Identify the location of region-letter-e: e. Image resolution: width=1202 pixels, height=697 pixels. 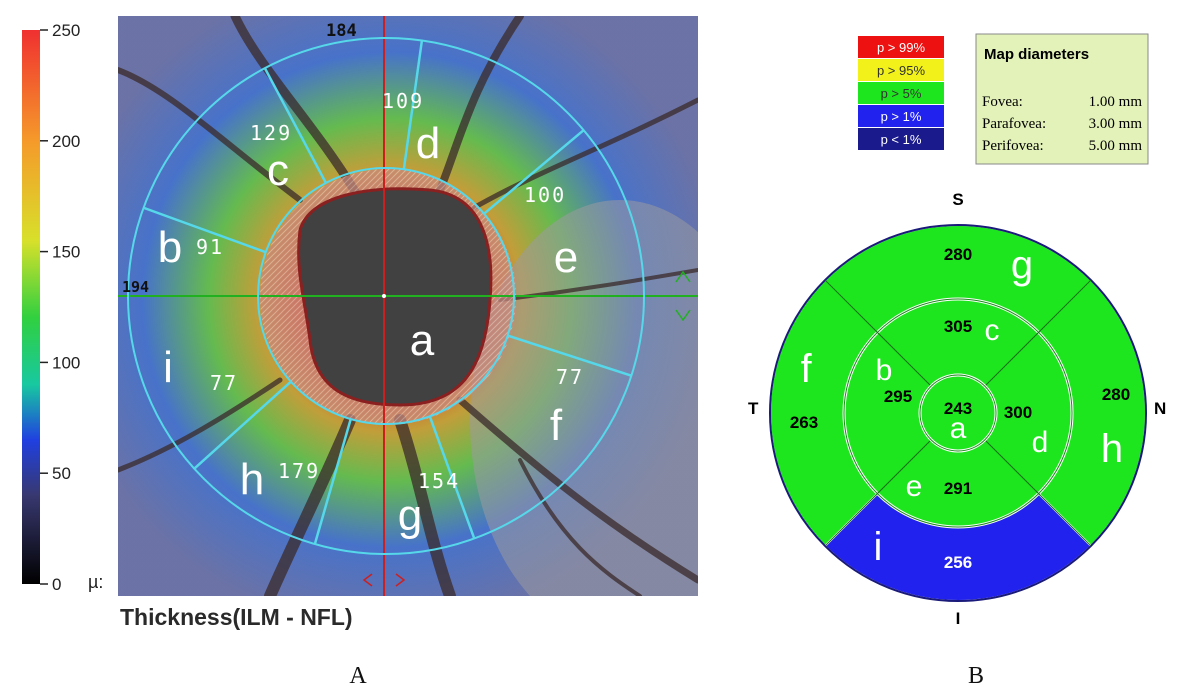
(566, 257).